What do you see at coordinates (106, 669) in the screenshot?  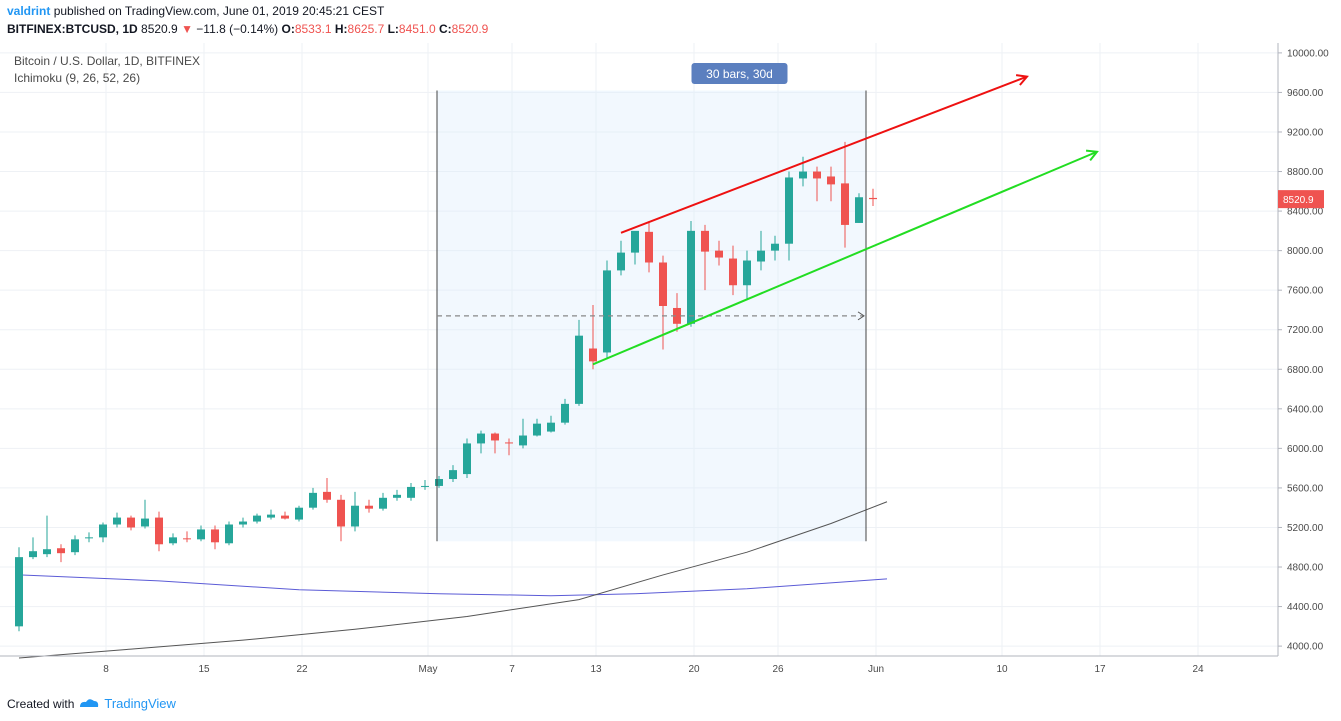 I see `x-tick-label: 8` at bounding box center [106, 669].